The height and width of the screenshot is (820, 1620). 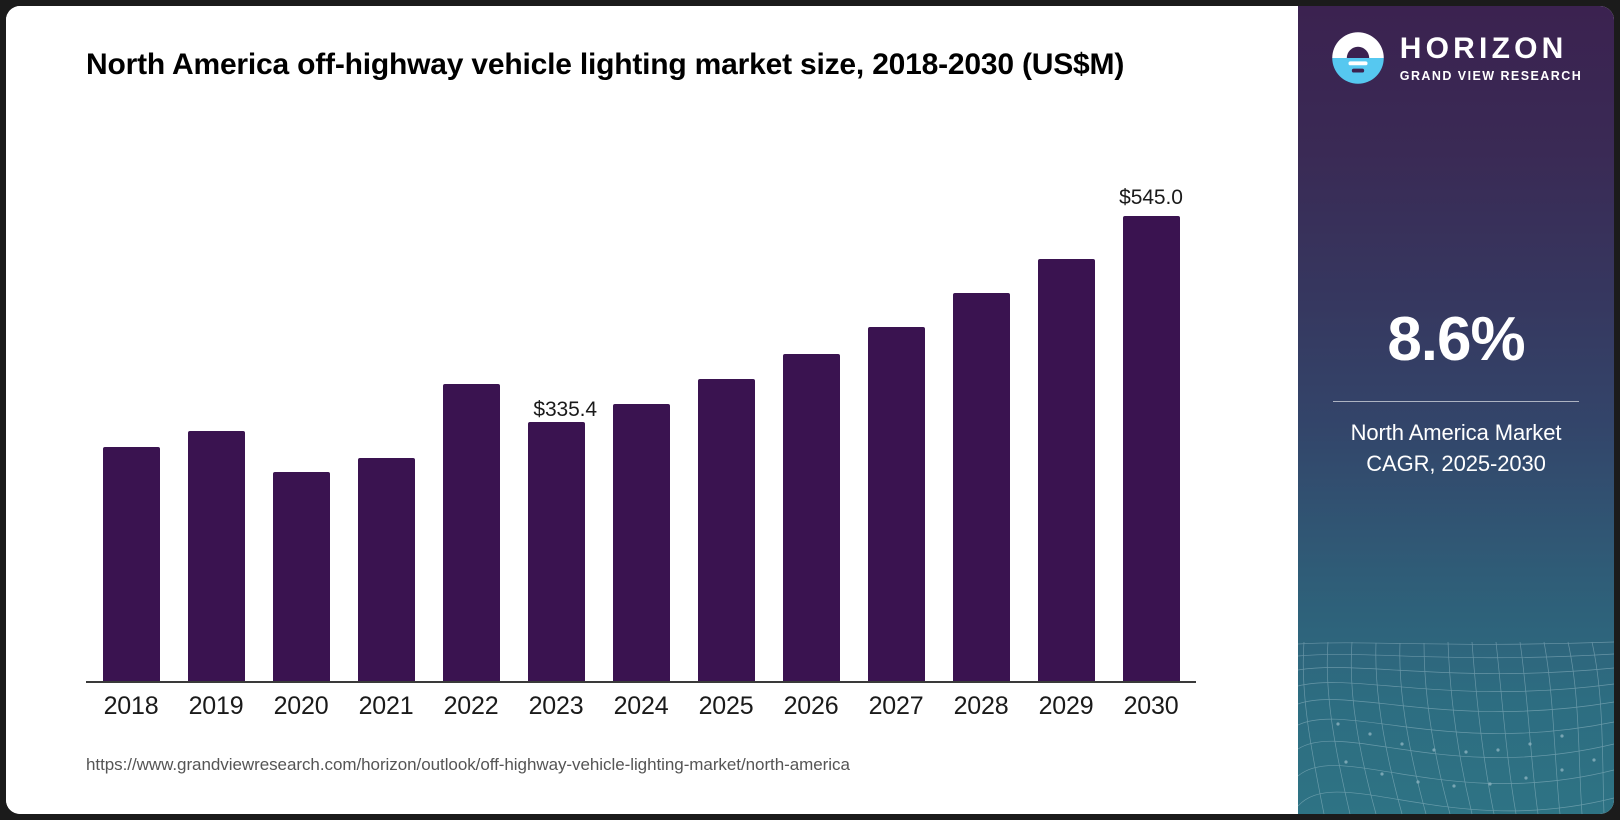 I want to click on cagr-caption-line1: North America Market, so click(x=1456, y=432).